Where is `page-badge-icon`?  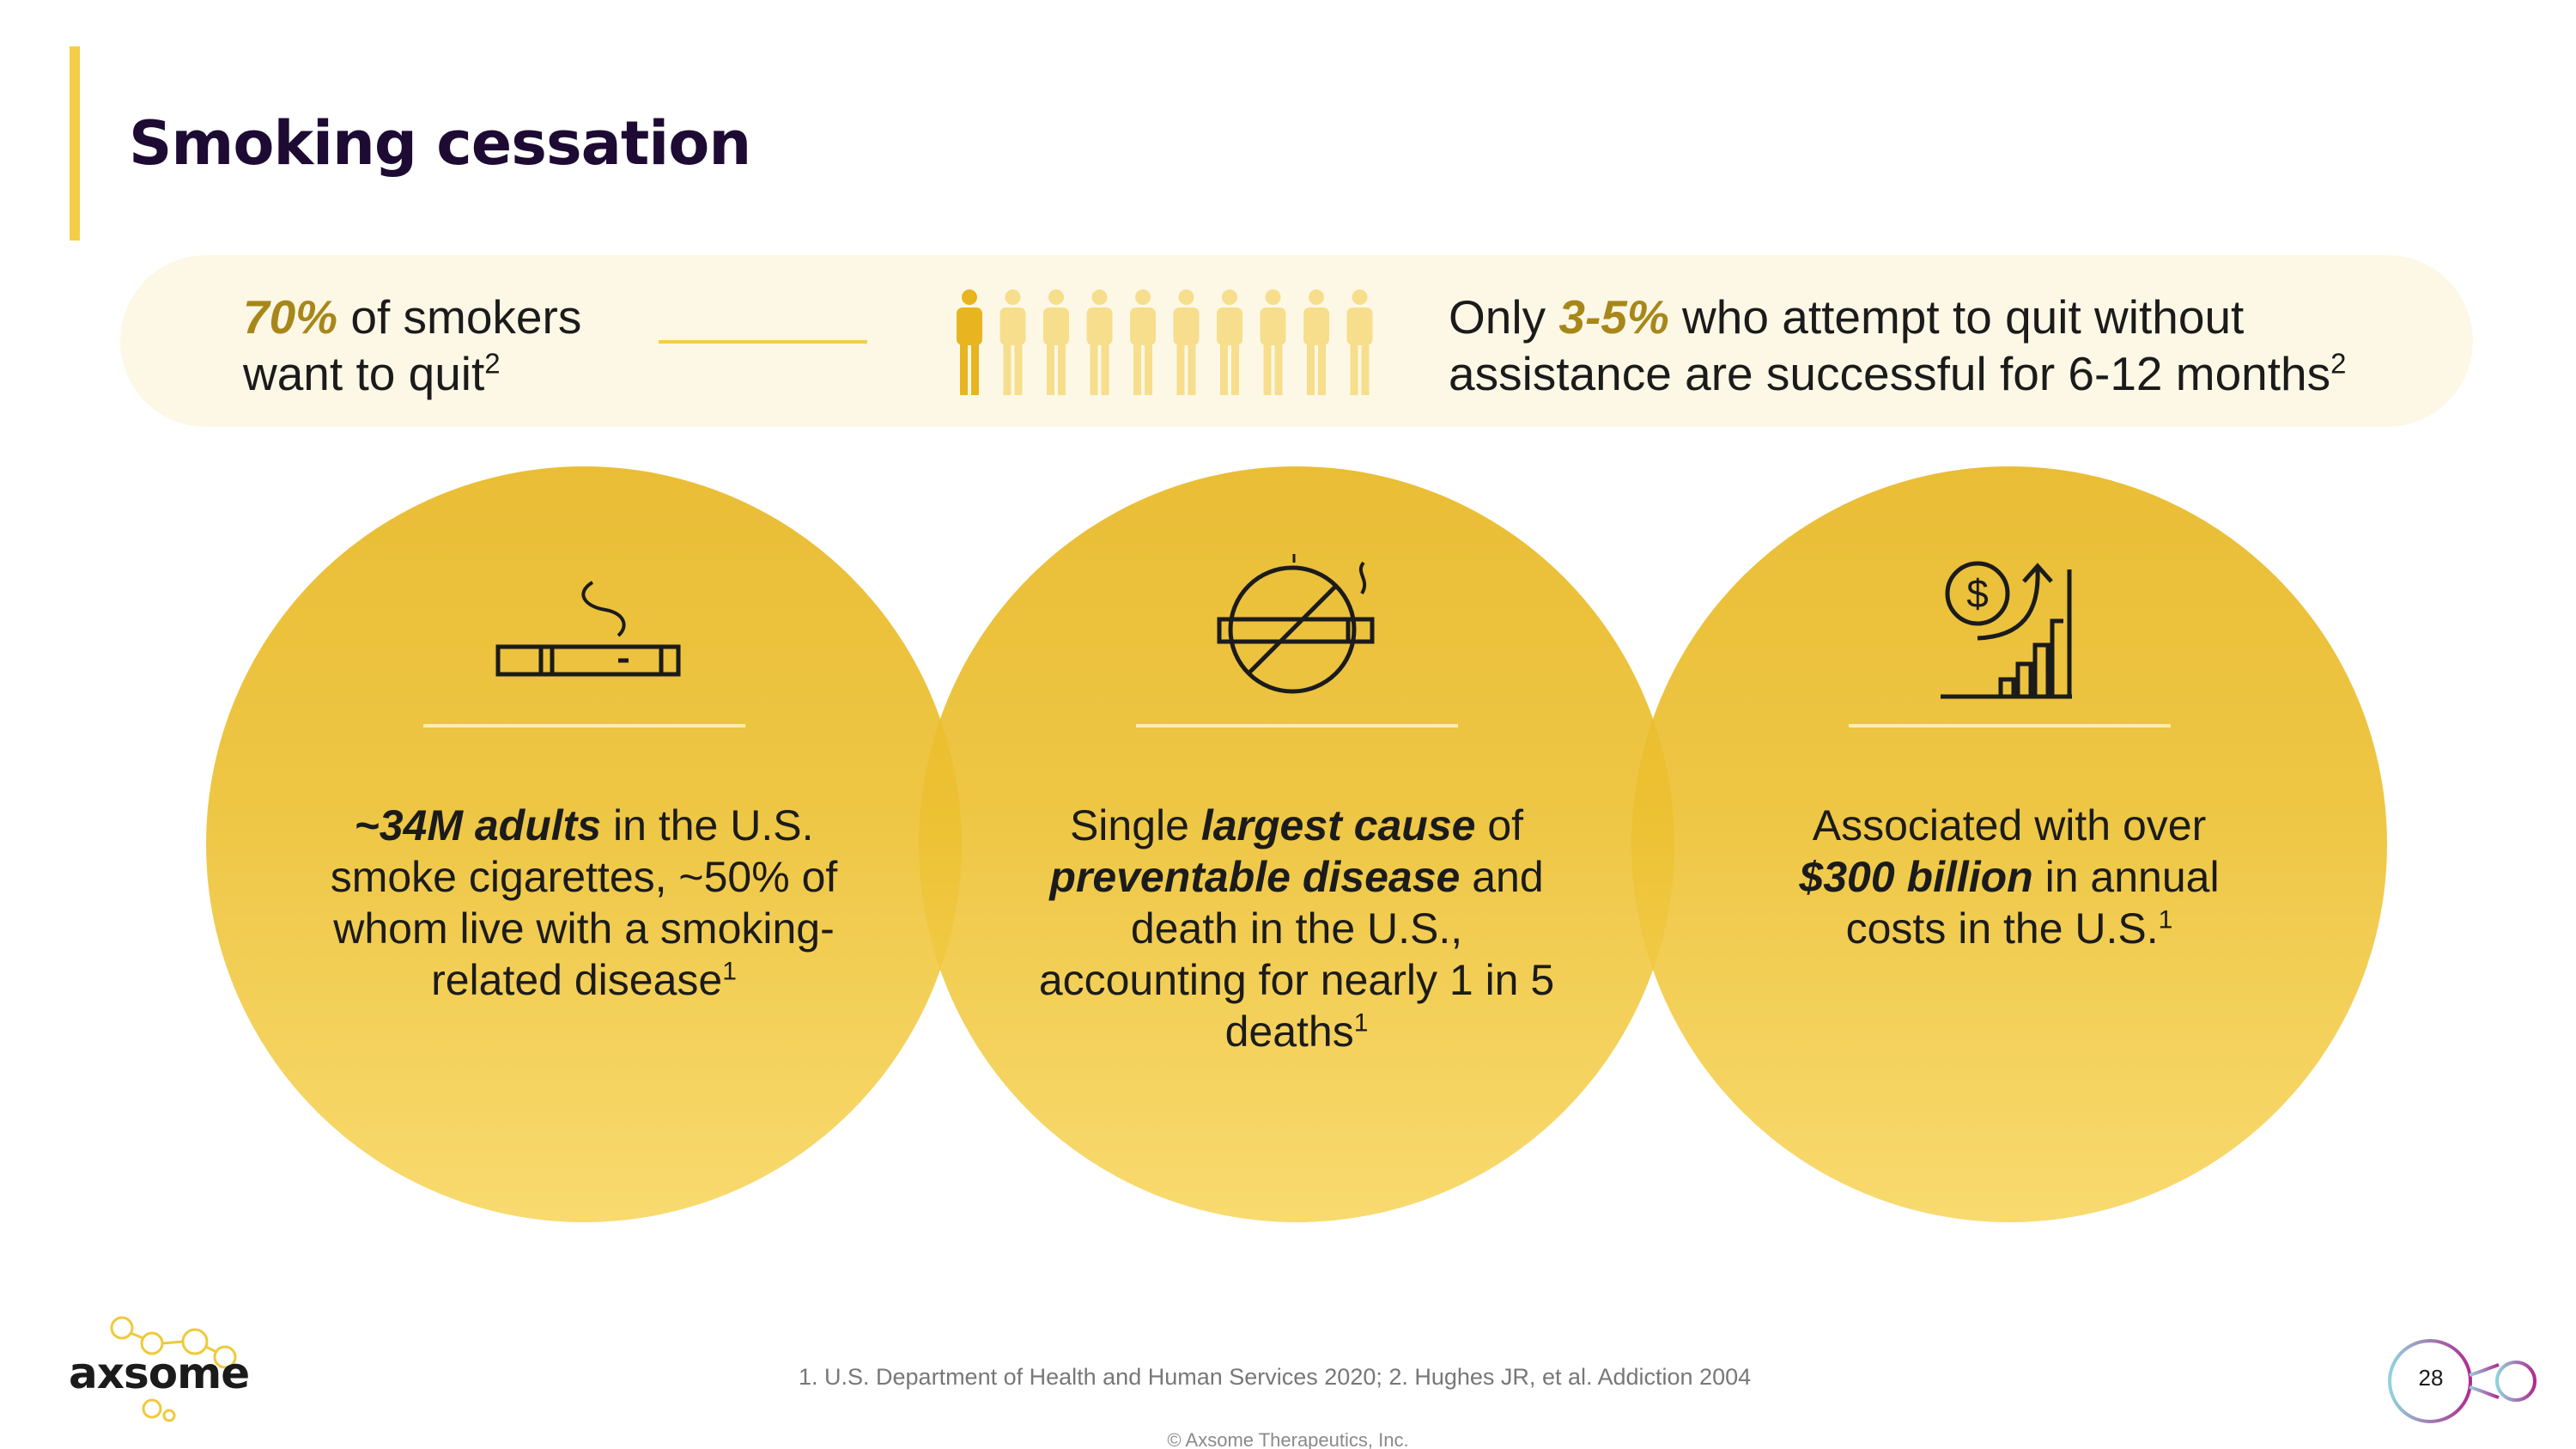
page-badge-icon is located at coordinates (2463, 1381).